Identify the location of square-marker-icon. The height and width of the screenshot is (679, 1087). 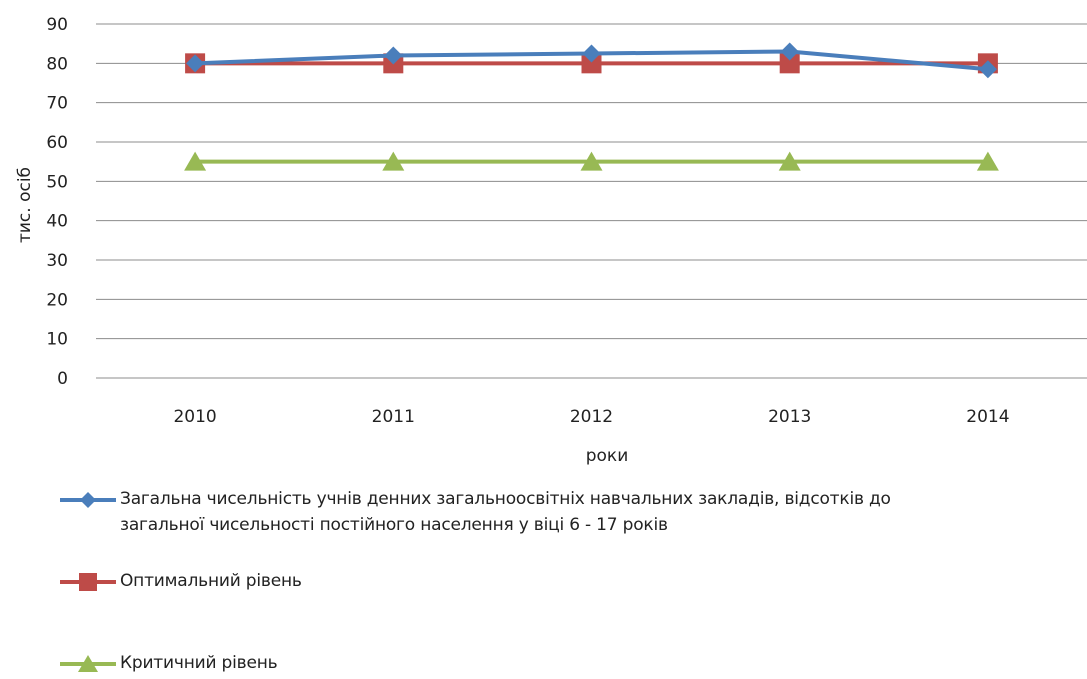
(88, 582).